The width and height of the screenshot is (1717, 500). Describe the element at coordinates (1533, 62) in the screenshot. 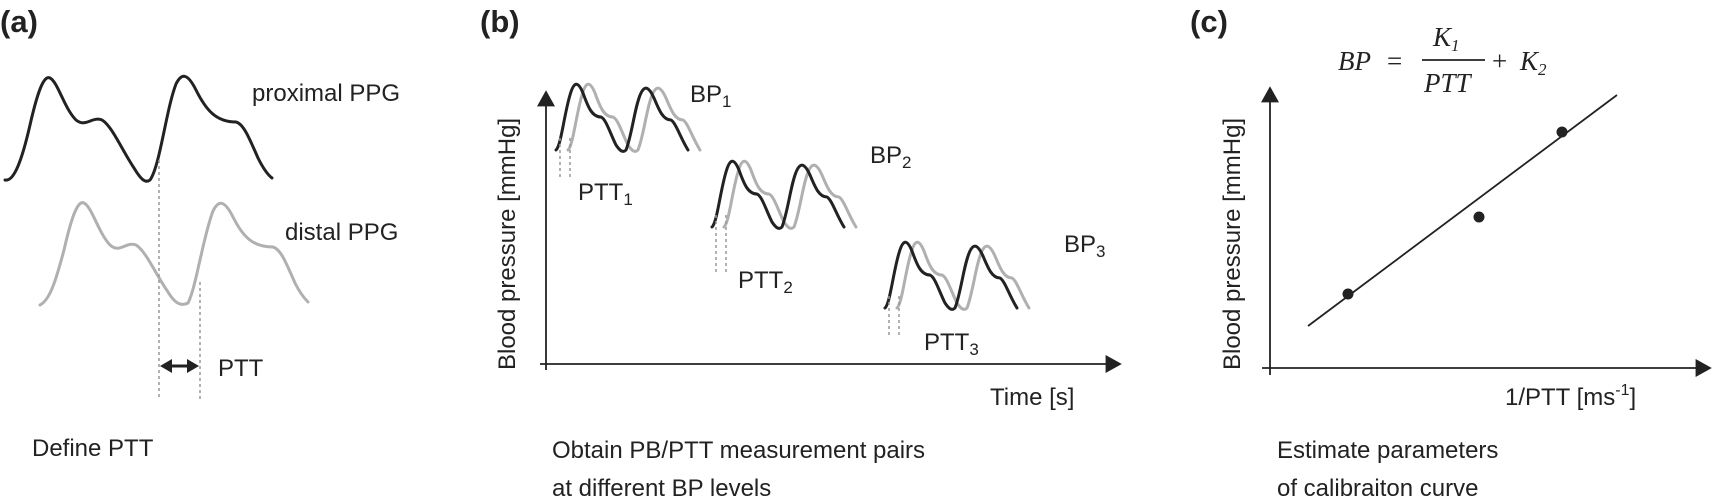

I see `formula-k2: K2` at that location.